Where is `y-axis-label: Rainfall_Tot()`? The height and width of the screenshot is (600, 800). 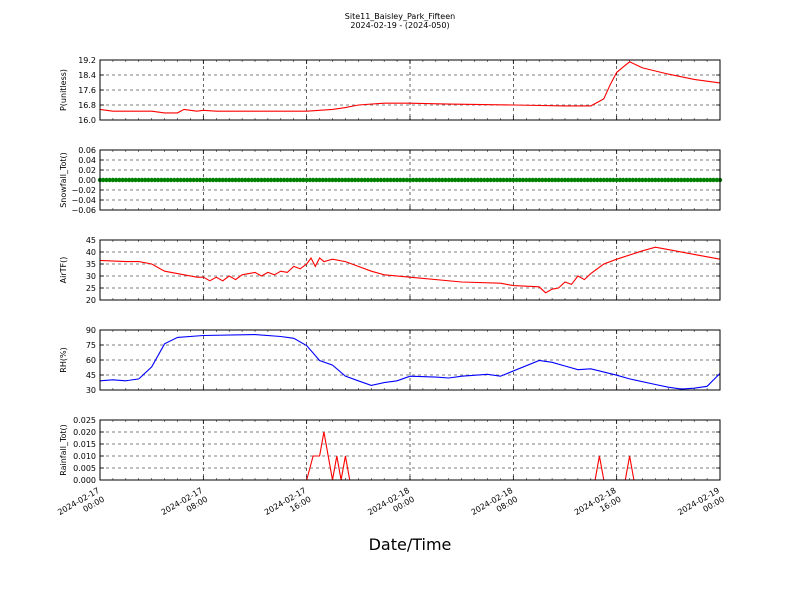
y-axis-label: Rainfall_Tot() is located at coordinates (63, 450).